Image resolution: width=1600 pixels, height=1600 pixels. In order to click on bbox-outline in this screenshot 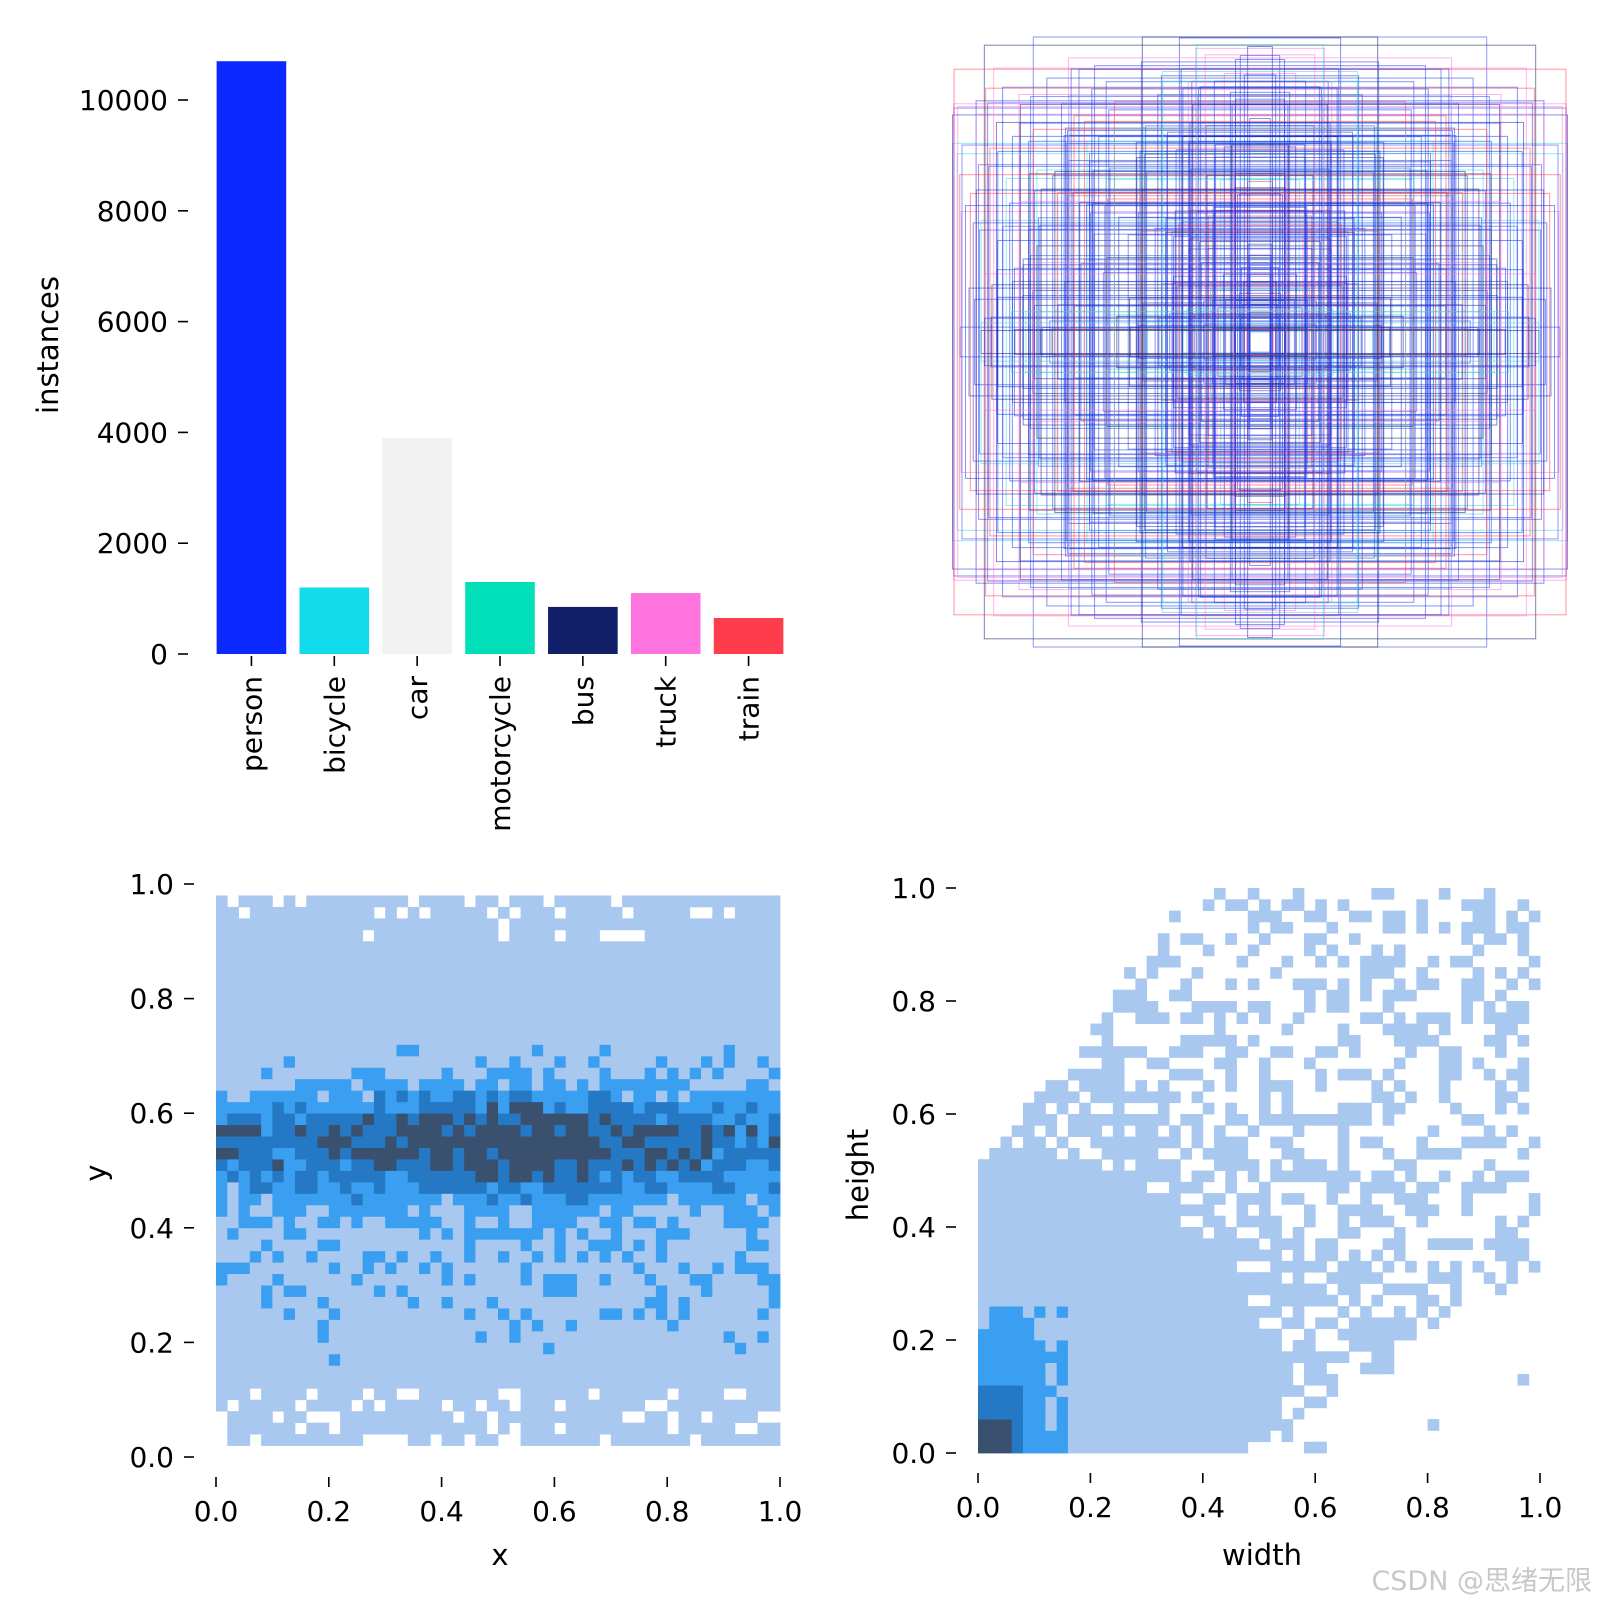, I will do `click(1260, 342)`.